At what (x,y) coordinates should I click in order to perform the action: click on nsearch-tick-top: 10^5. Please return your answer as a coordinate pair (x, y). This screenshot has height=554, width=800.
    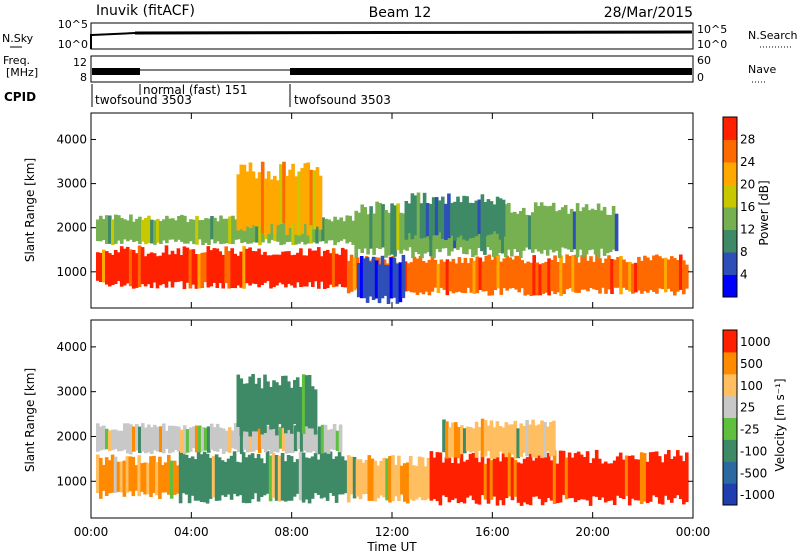
    Looking at the image, I should click on (712, 29).